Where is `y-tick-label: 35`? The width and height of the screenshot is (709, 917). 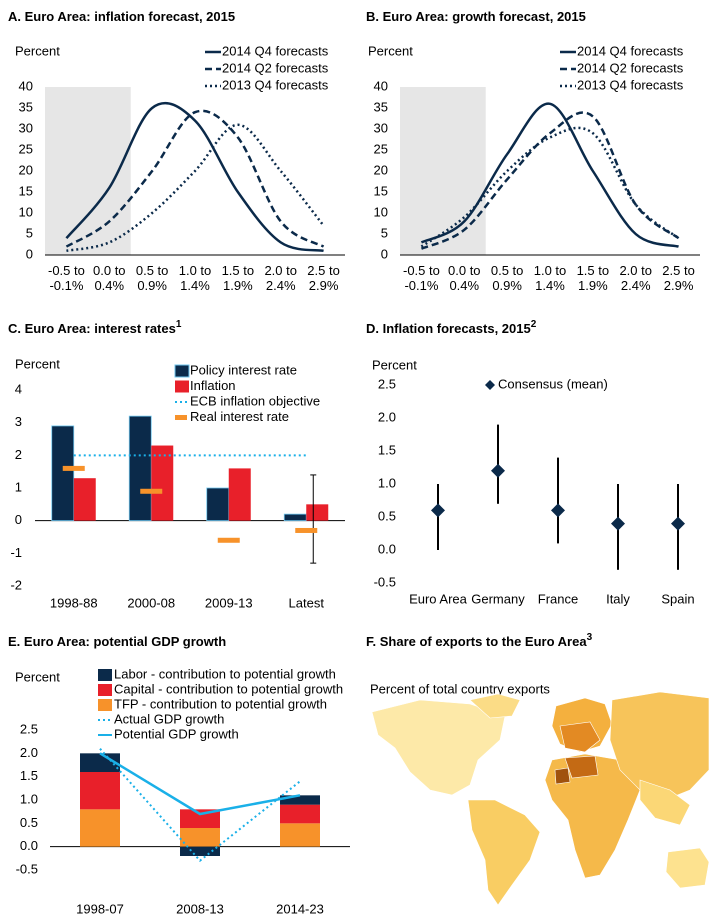 y-tick-label: 35 is located at coordinates (381, 106).